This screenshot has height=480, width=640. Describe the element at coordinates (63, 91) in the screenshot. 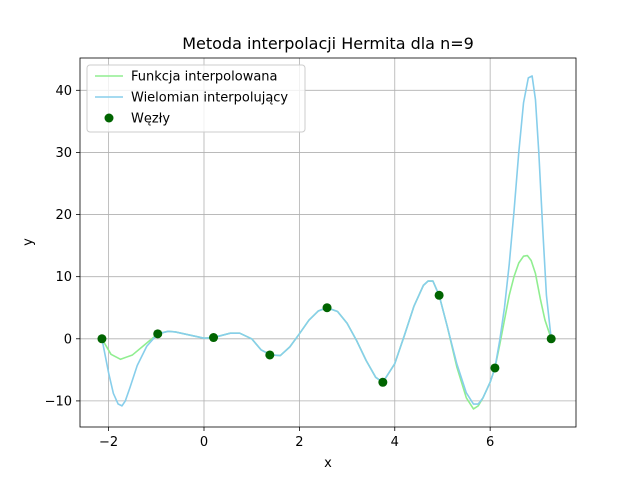

I see `y-tick-label: 40` at that location.